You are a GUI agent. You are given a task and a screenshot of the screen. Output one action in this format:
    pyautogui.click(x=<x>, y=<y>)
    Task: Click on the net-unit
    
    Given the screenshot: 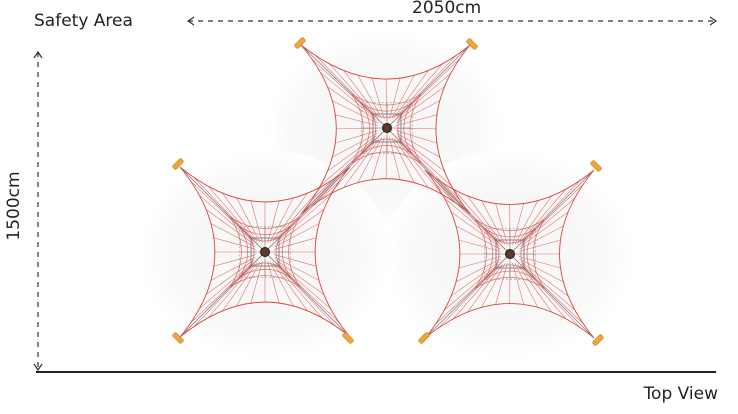 What is the action you would take?
    pyautogui.click(x=509, y=254)
    